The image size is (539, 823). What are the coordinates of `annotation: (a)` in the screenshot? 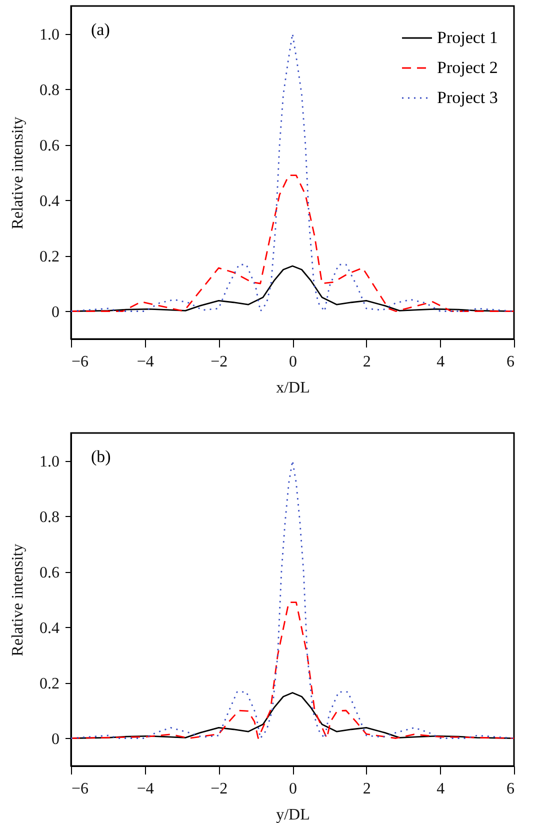 It's located at (100, 29).